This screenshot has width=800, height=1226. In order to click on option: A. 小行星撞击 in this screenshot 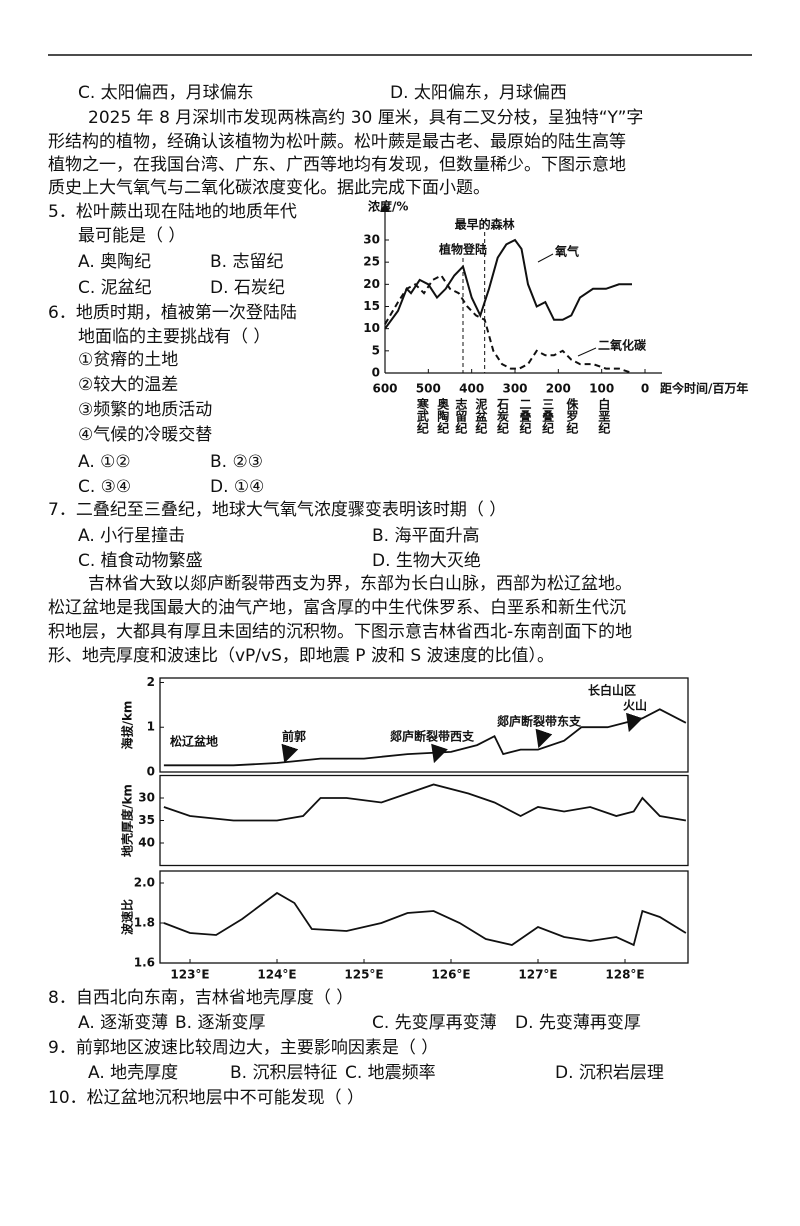, I will do `click(131, 536)`.